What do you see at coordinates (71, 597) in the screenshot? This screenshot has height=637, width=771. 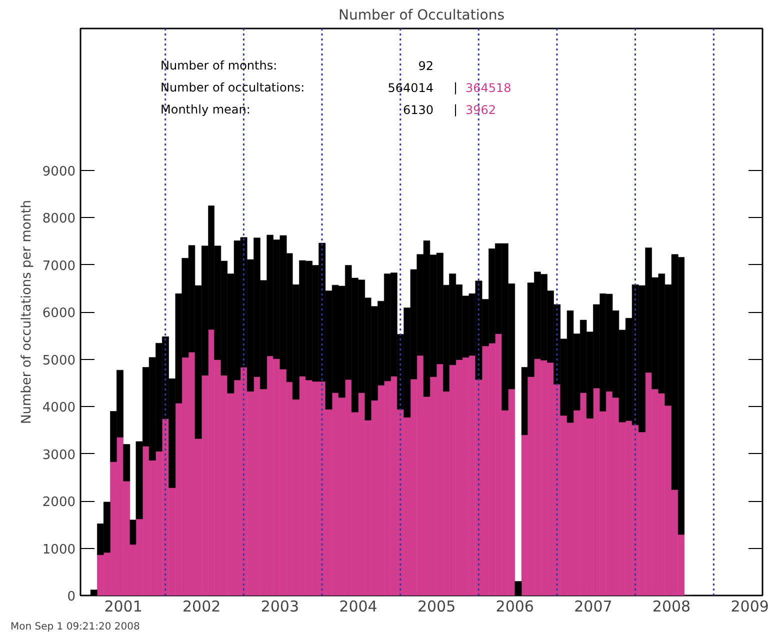 I see `y-tick-label: 0` at bounding box center [71, 597].